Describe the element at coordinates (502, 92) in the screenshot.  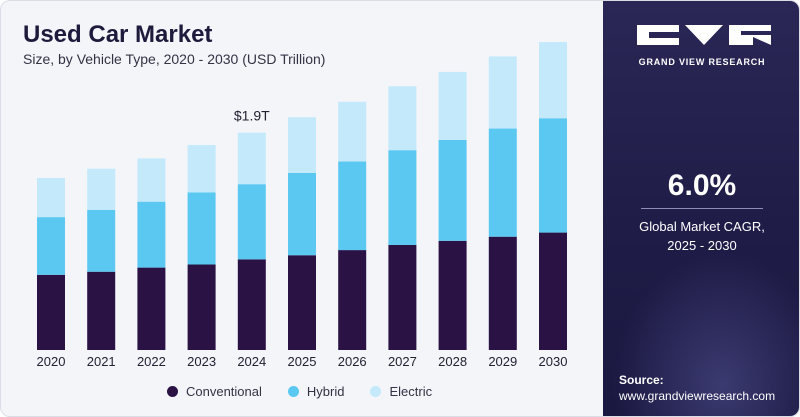
I see `bar-electric-2029` at that location.